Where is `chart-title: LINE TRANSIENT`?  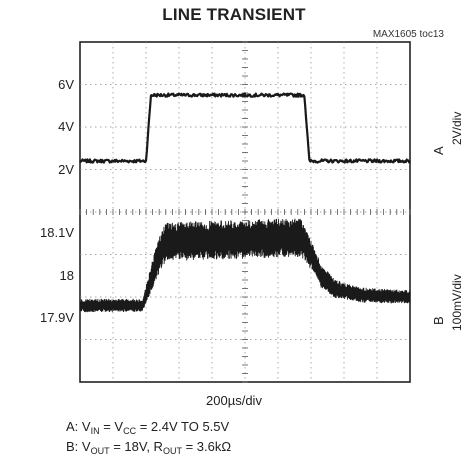
chart-title: LINE TRANSIENT is located at coordinates (234, 14).